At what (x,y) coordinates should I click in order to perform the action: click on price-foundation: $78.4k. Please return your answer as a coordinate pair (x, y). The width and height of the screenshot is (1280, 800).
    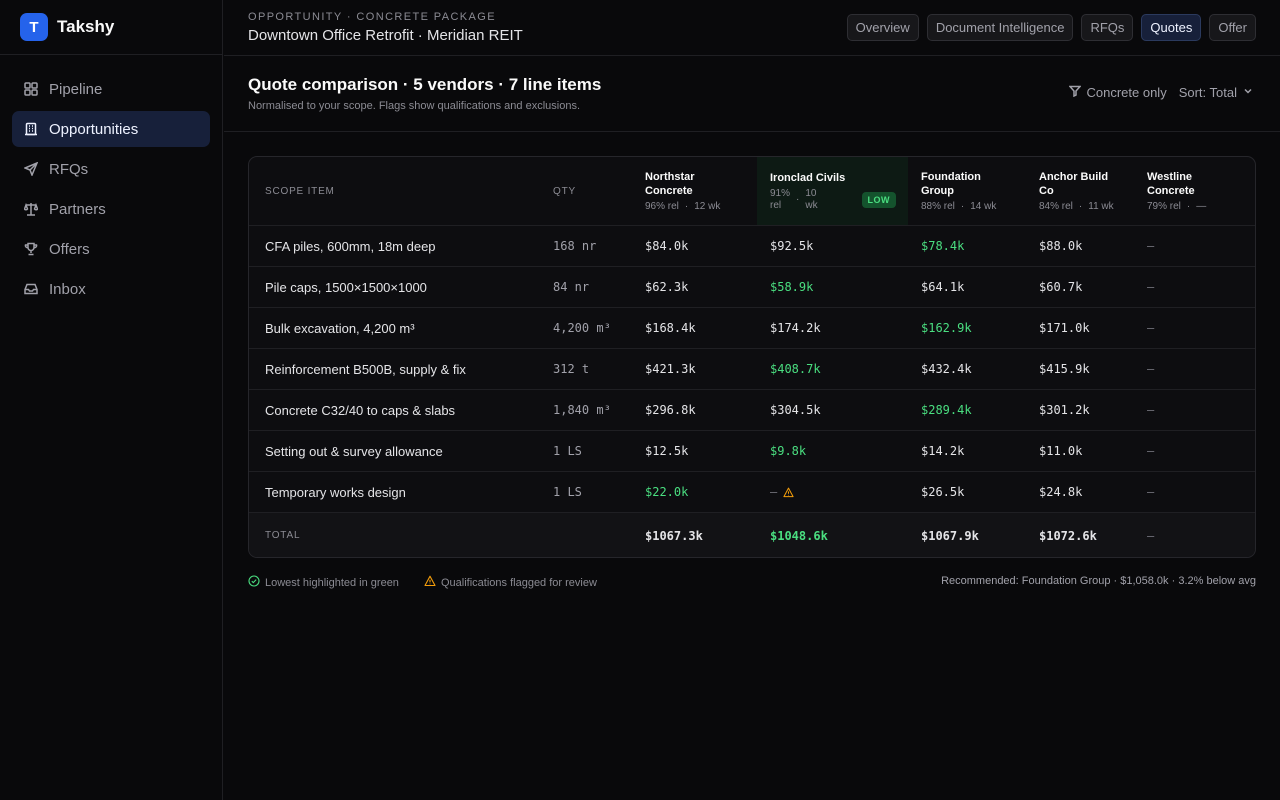
    Looking at the image, I should click on (942, 246).